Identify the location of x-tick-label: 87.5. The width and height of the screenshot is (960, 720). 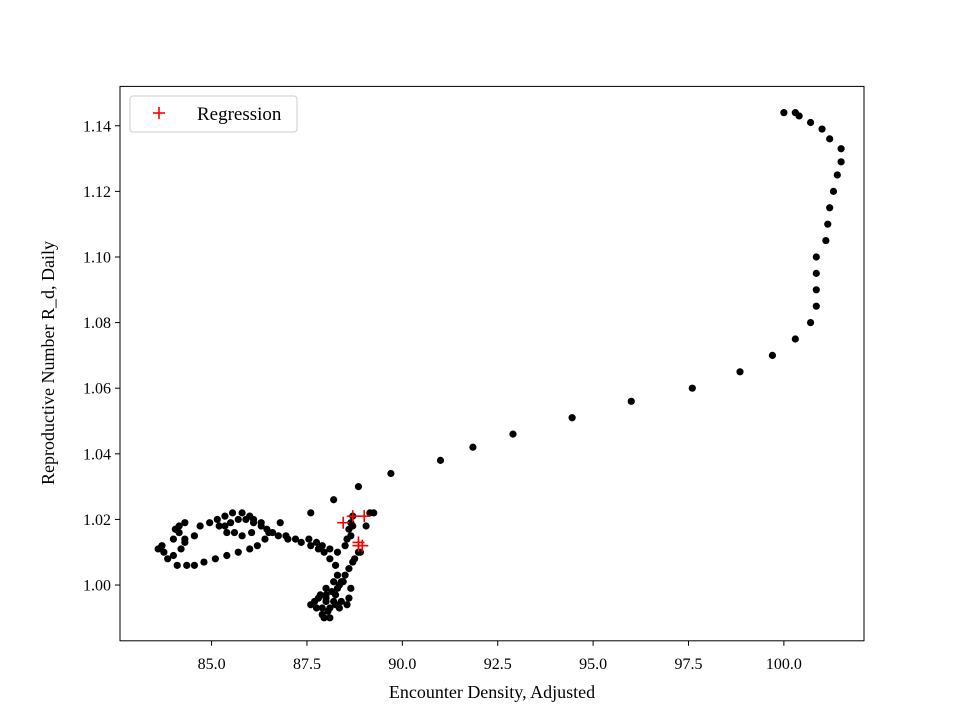
(307, 664).